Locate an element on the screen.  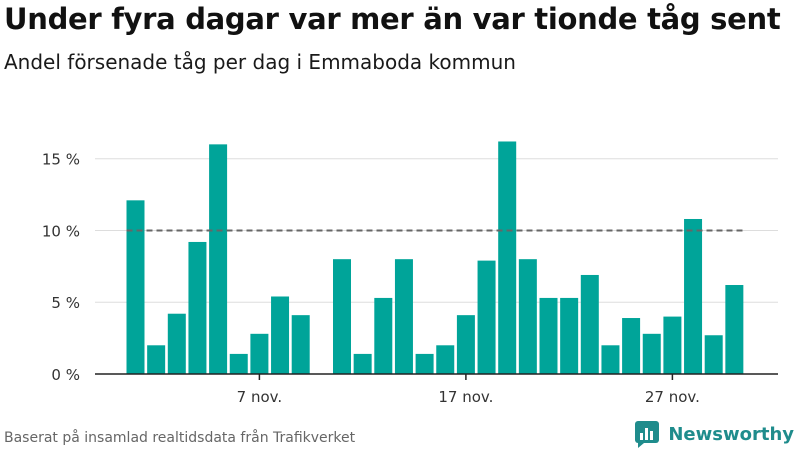
newsworthy-logo-icon is located at coordinates (647, 434).